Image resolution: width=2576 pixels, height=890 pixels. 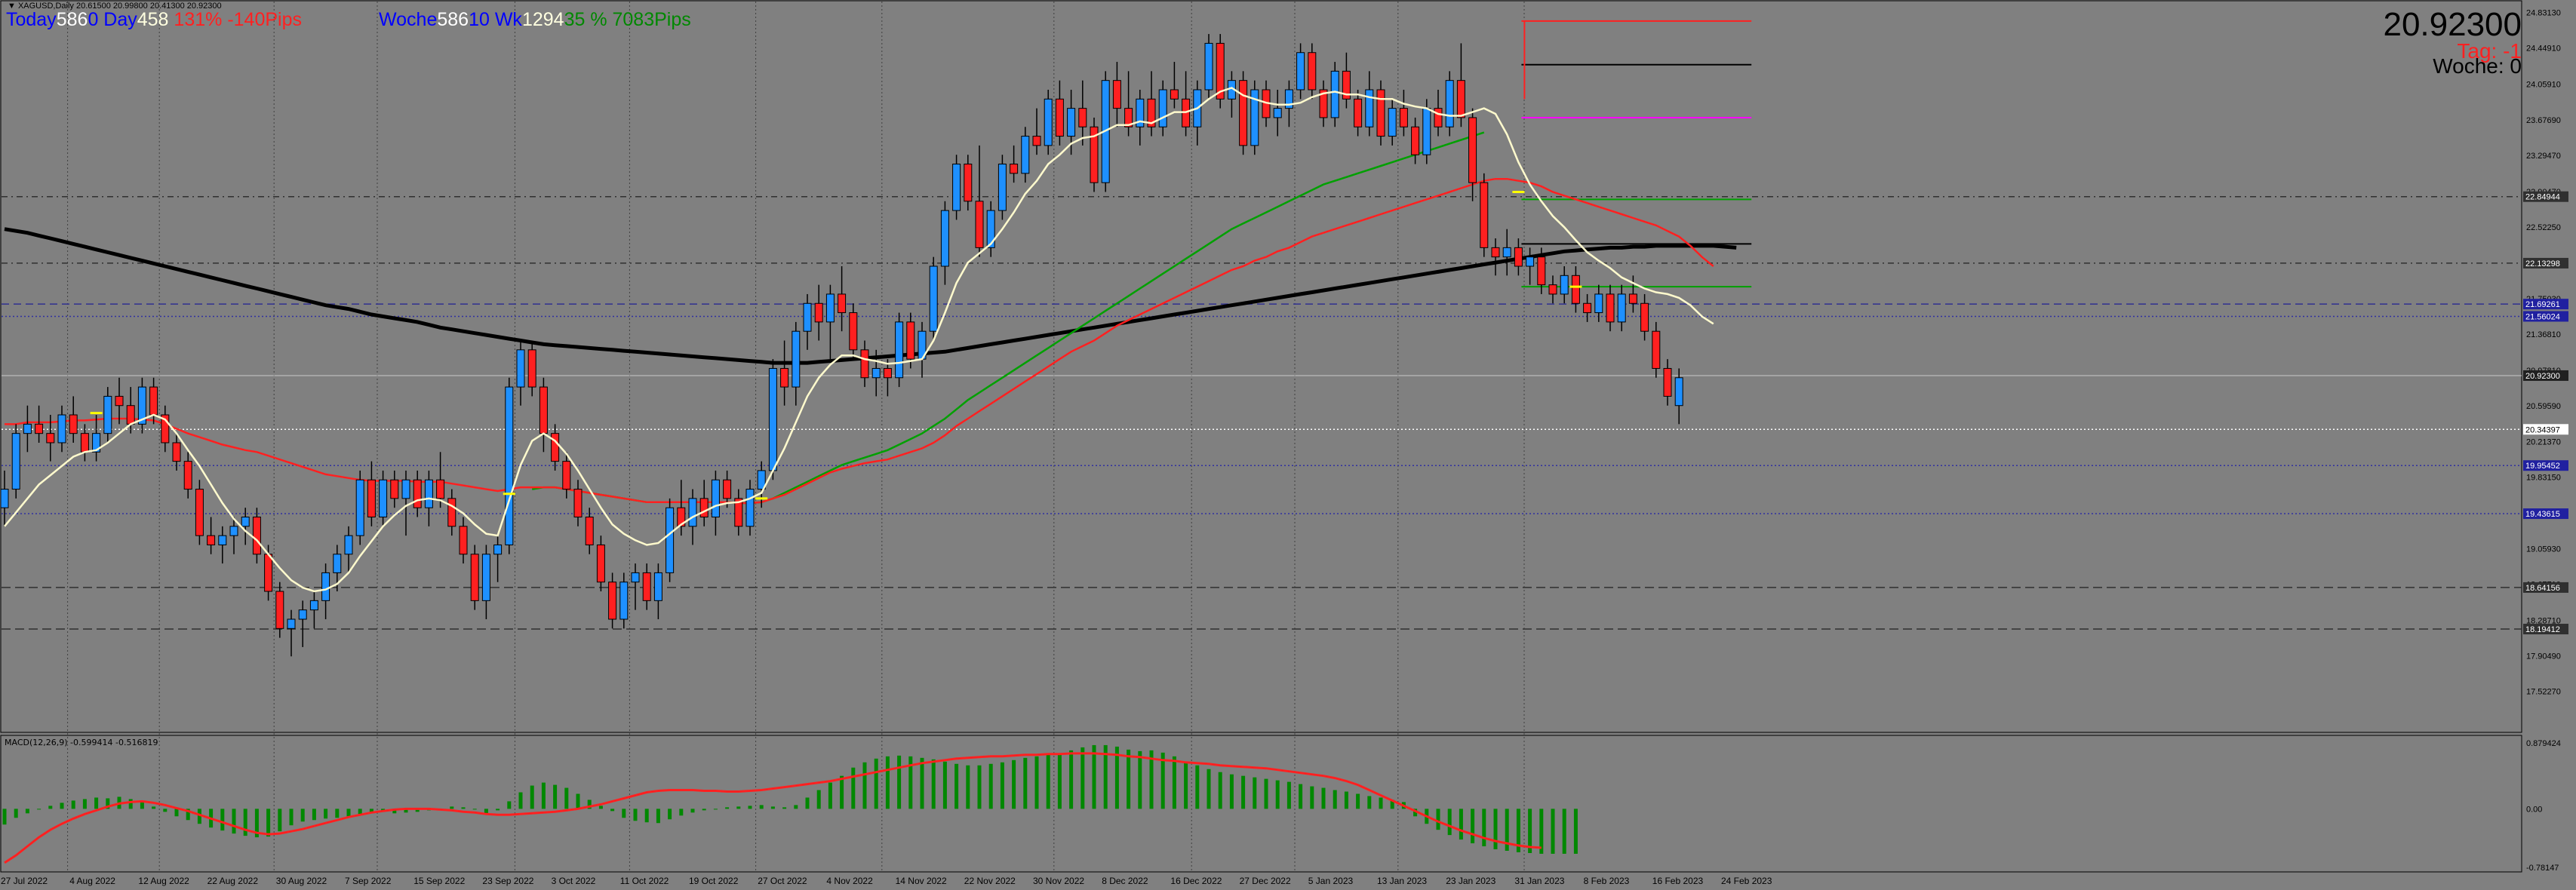 What do you see at coordinates (2543, 656) in the screenshot?
I see `price-tick-label: 17.90490` at bounding box center [2543, 656].